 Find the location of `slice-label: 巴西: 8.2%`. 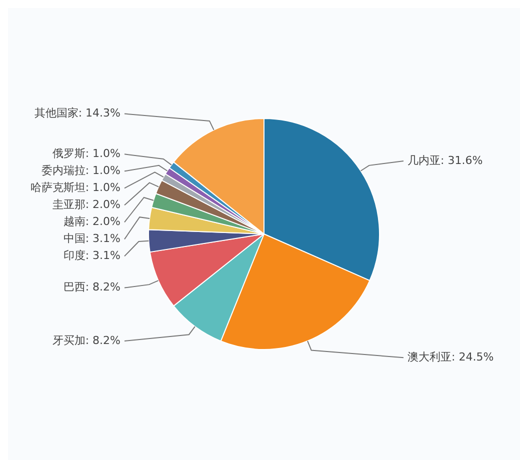

slice-label: 巴西: 8.2% is located at coordinates (91, 287).